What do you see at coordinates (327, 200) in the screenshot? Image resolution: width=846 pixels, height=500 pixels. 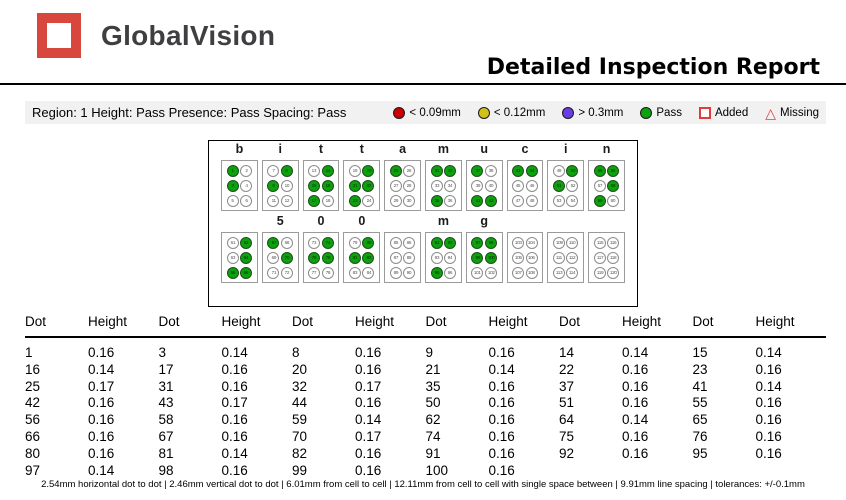 I see `braille-dot-number: 18` at bounding box center [327, 200].